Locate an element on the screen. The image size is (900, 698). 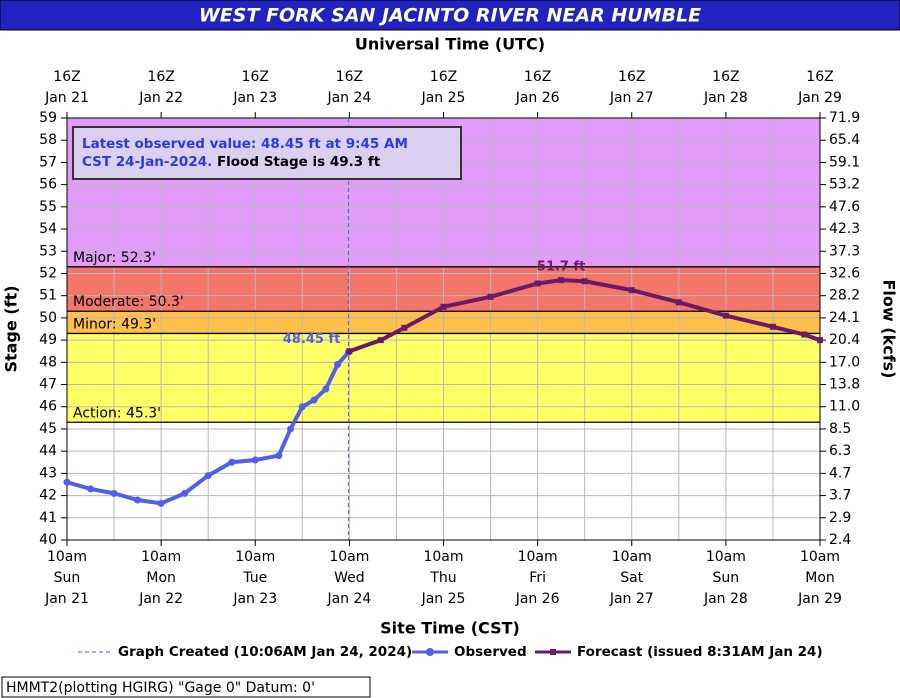
point-annotation: 48.45 ft is located at coordinates (312, 339).